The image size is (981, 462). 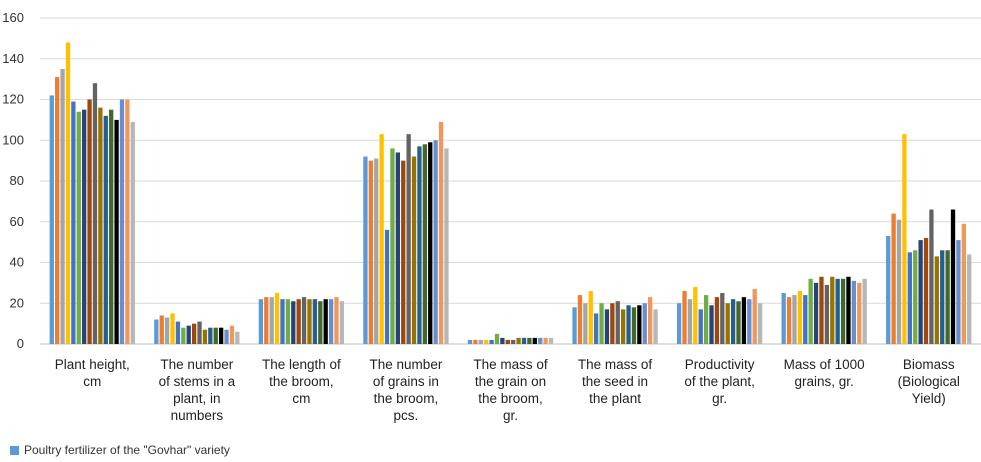 What do you see at coordinates (13, 139) in the screenshot?
I see `y-tick-label: 100` at bounding box center [13, 139].